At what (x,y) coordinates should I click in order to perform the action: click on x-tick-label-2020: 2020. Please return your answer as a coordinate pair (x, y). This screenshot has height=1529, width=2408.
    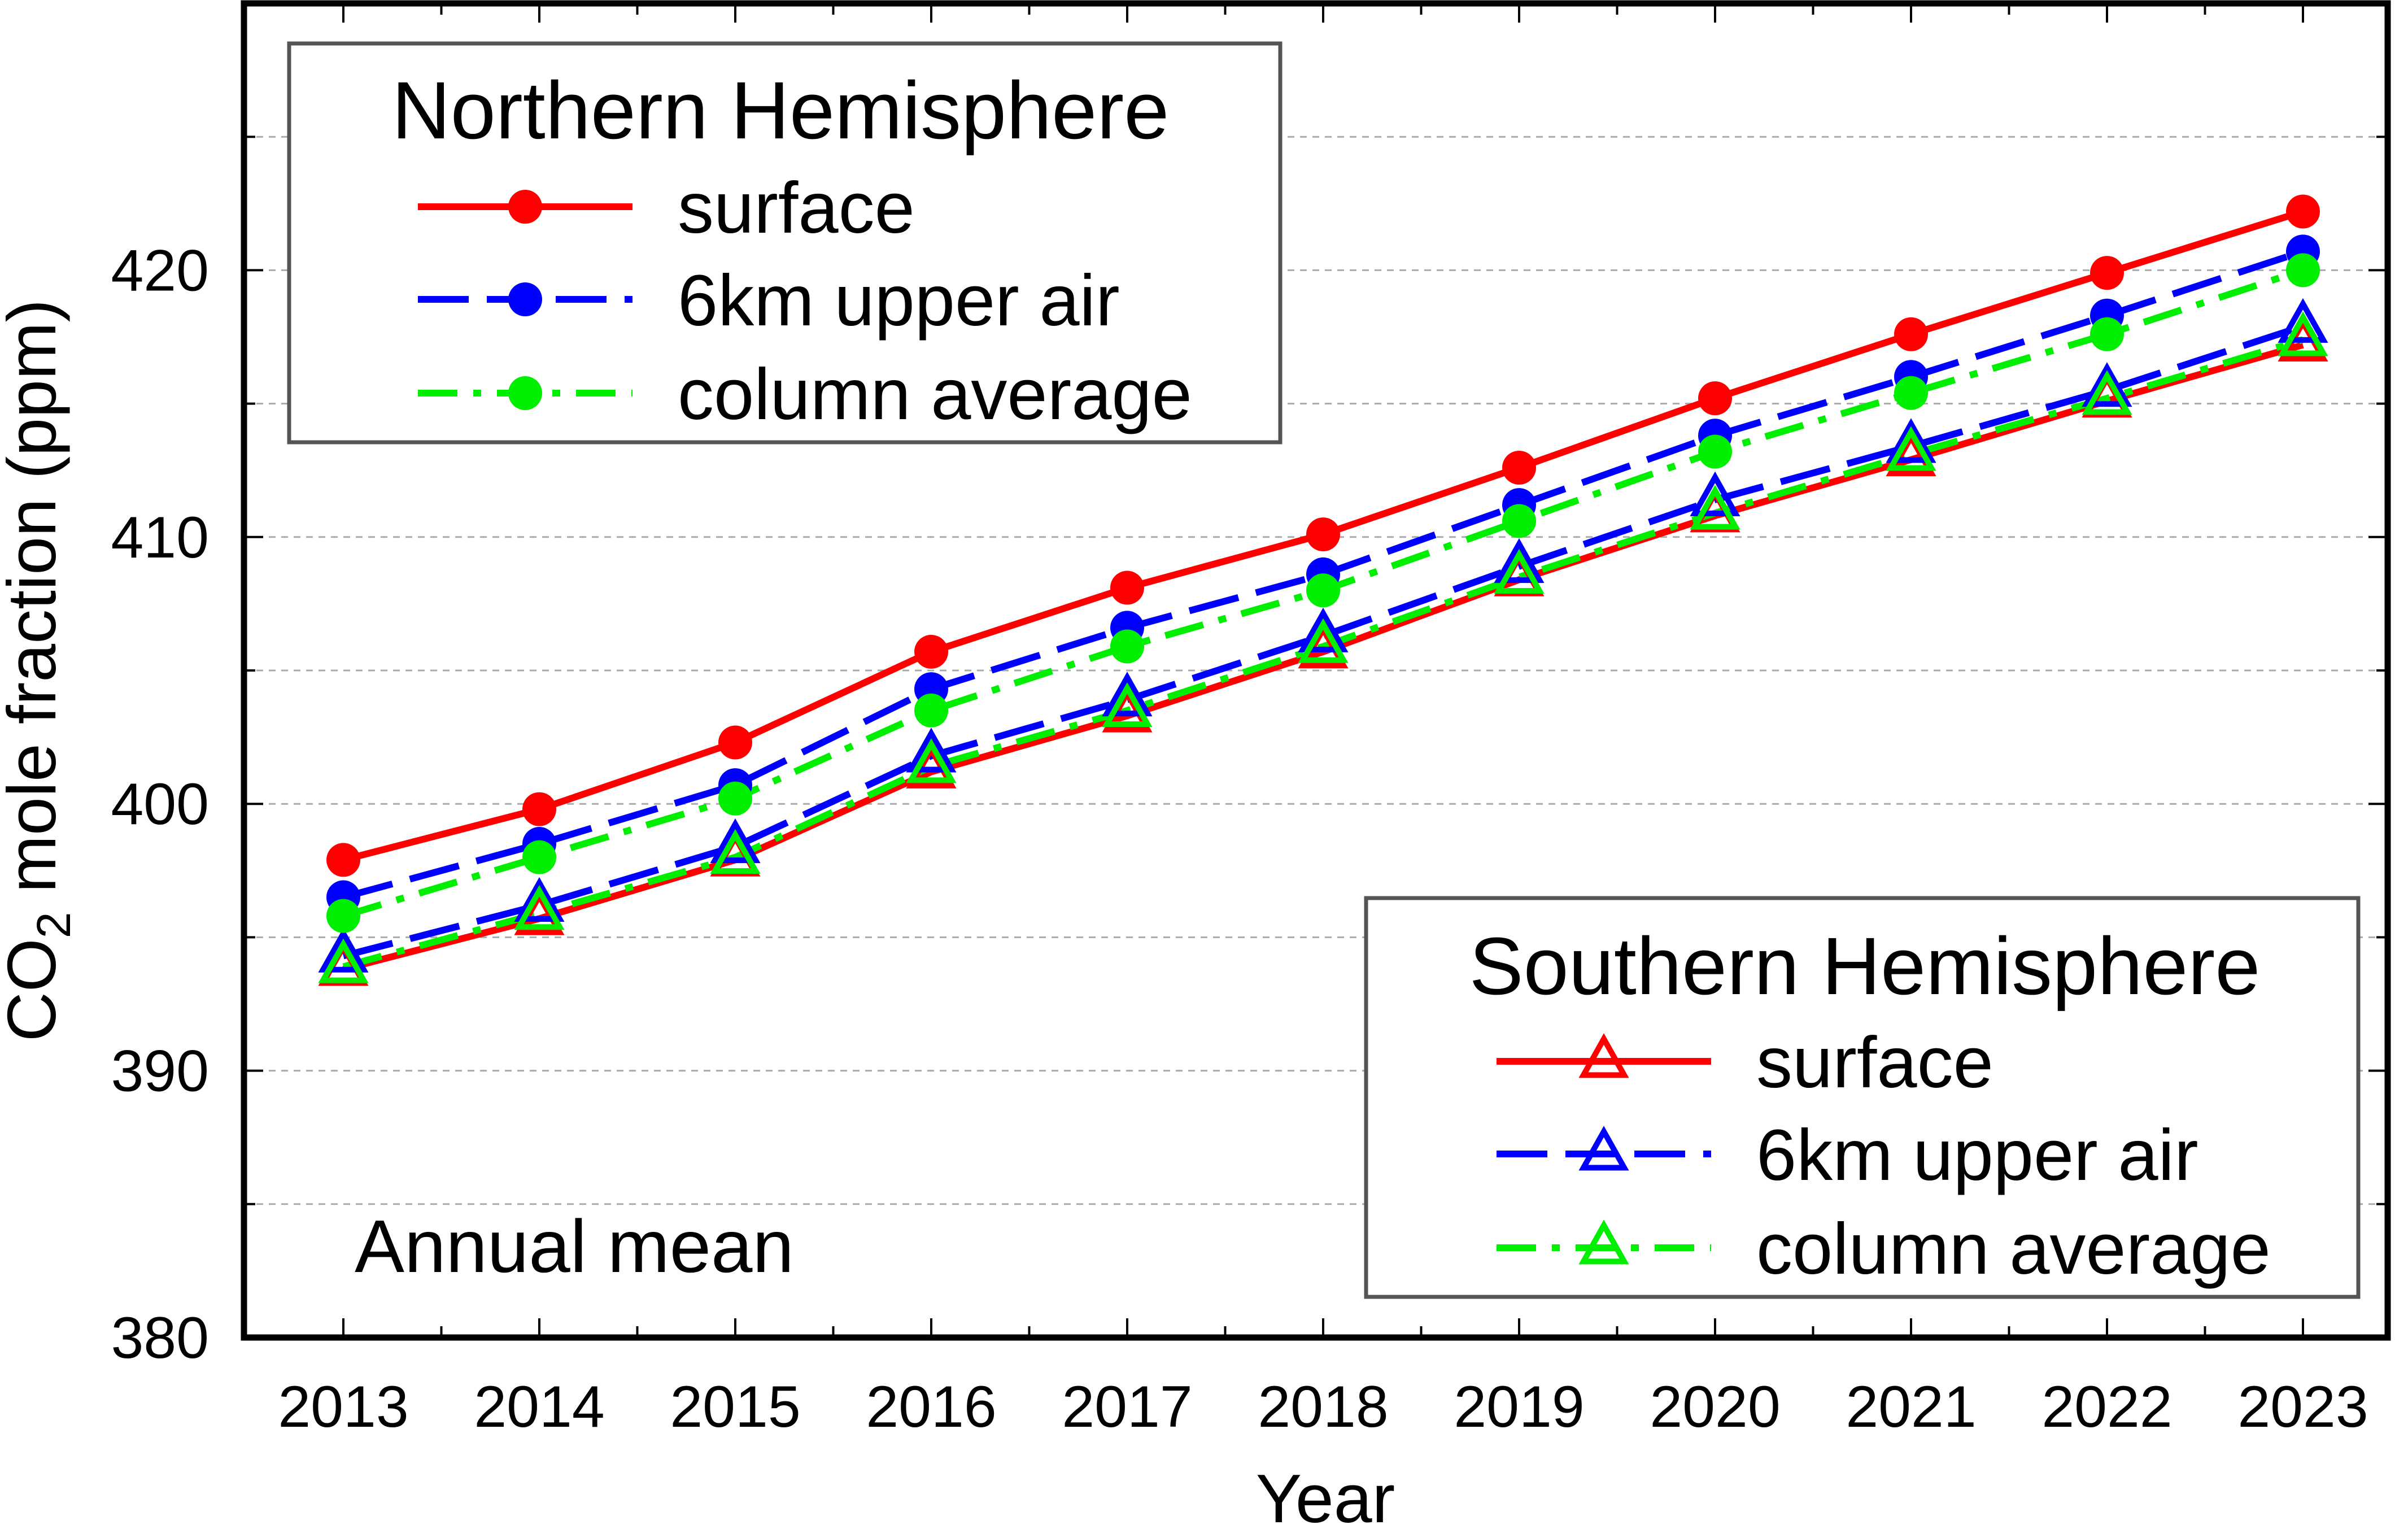
    Looking at the image, I should click on (1715, 1407).